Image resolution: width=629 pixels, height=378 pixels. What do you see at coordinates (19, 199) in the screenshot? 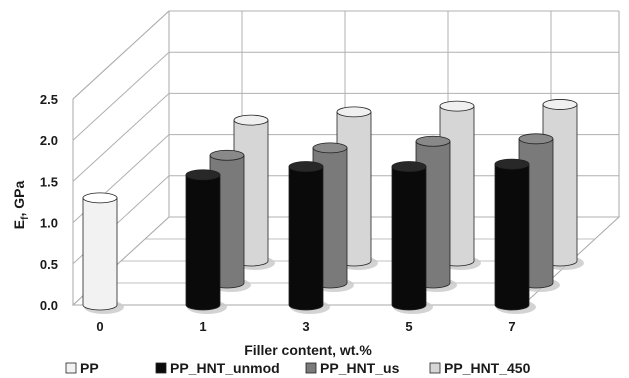
I see `y-axis-title-rest: , GPa` at bounding box center [19, 199].